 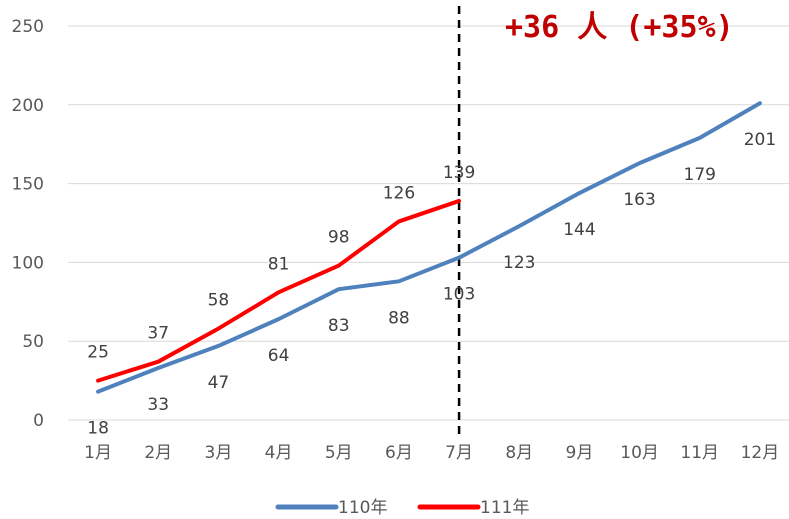 I want to click on data-label: 64, so click(x=279, y=356).